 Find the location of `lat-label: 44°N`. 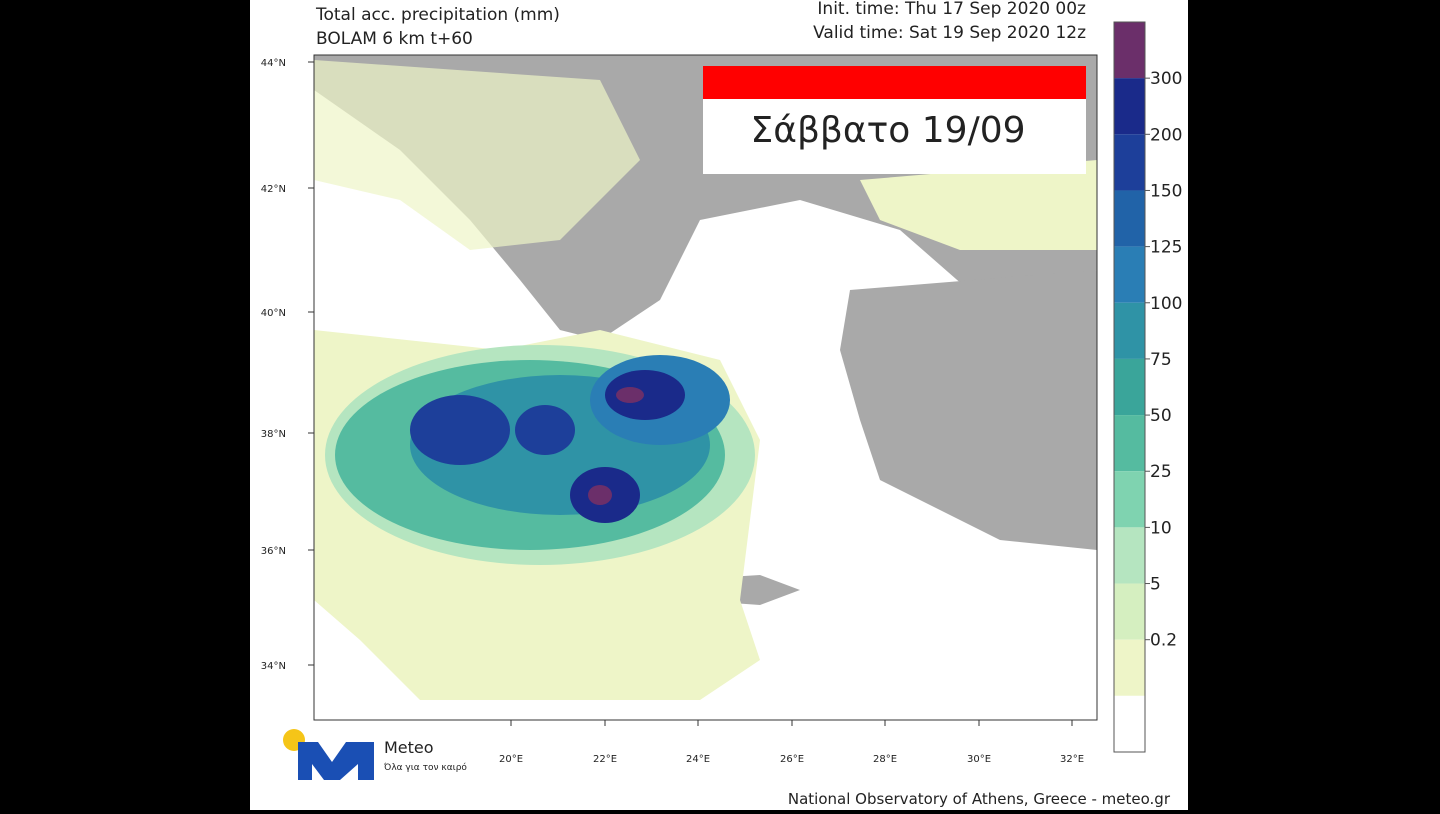

lat-label: 44°N is located at coordinates (273, 63).